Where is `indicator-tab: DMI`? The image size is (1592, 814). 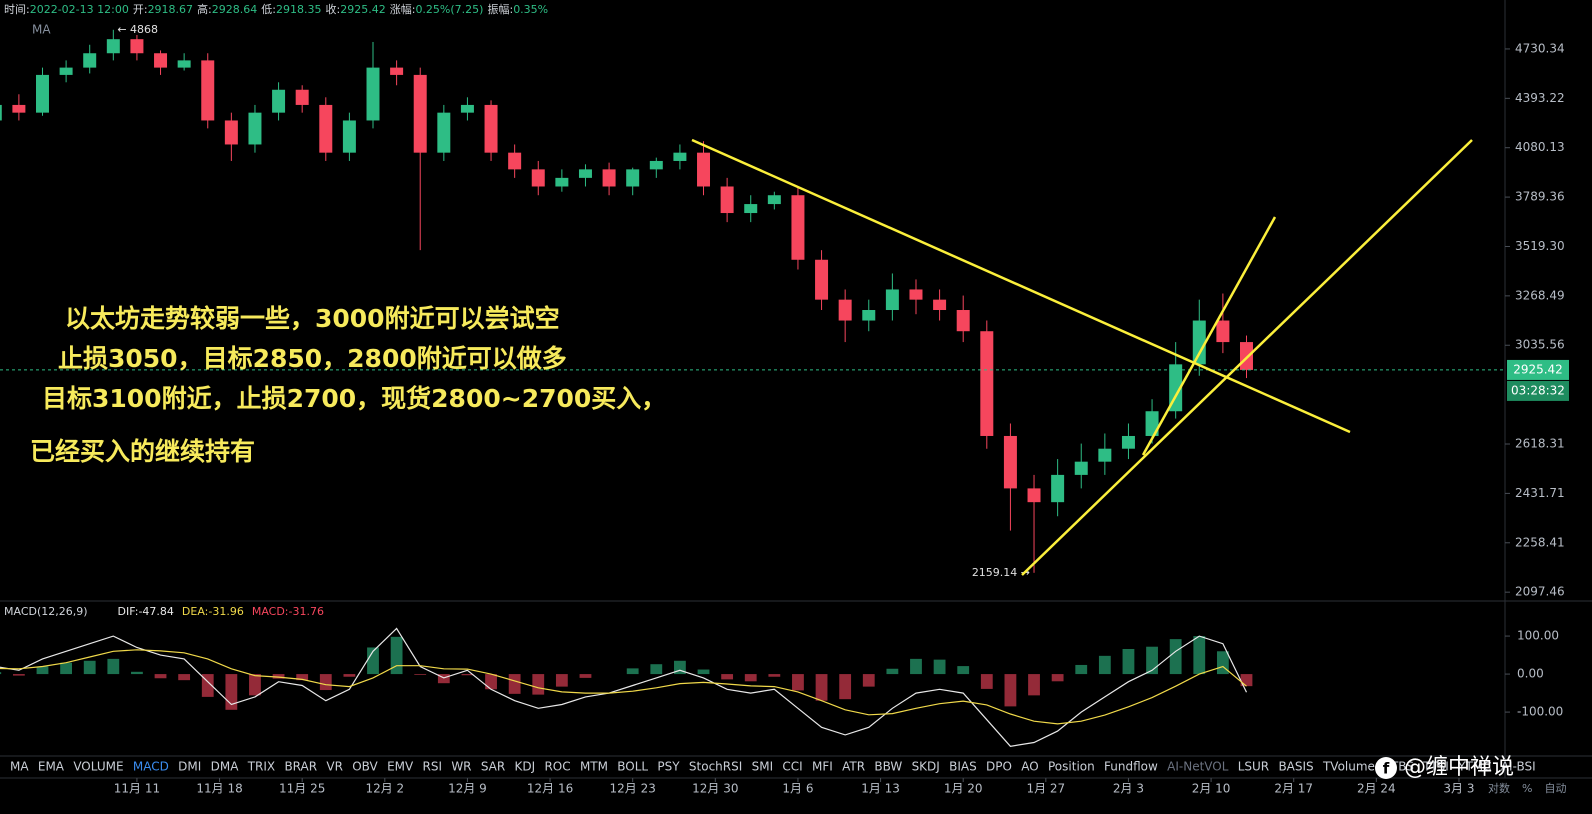 indicator-tab: DMI is located at coordinates (189, 767).